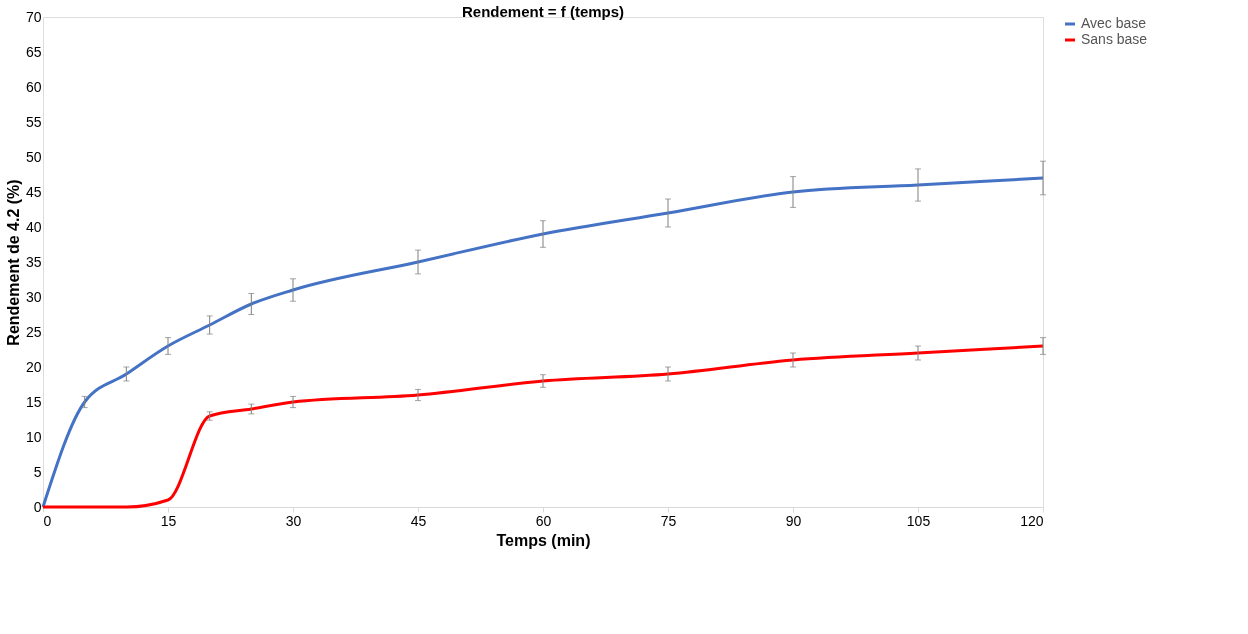 The image size is (1248, 634). Describe the element at coordinates (33, 331) in the screenshot. I see `y-tick-label: 25` at that location.